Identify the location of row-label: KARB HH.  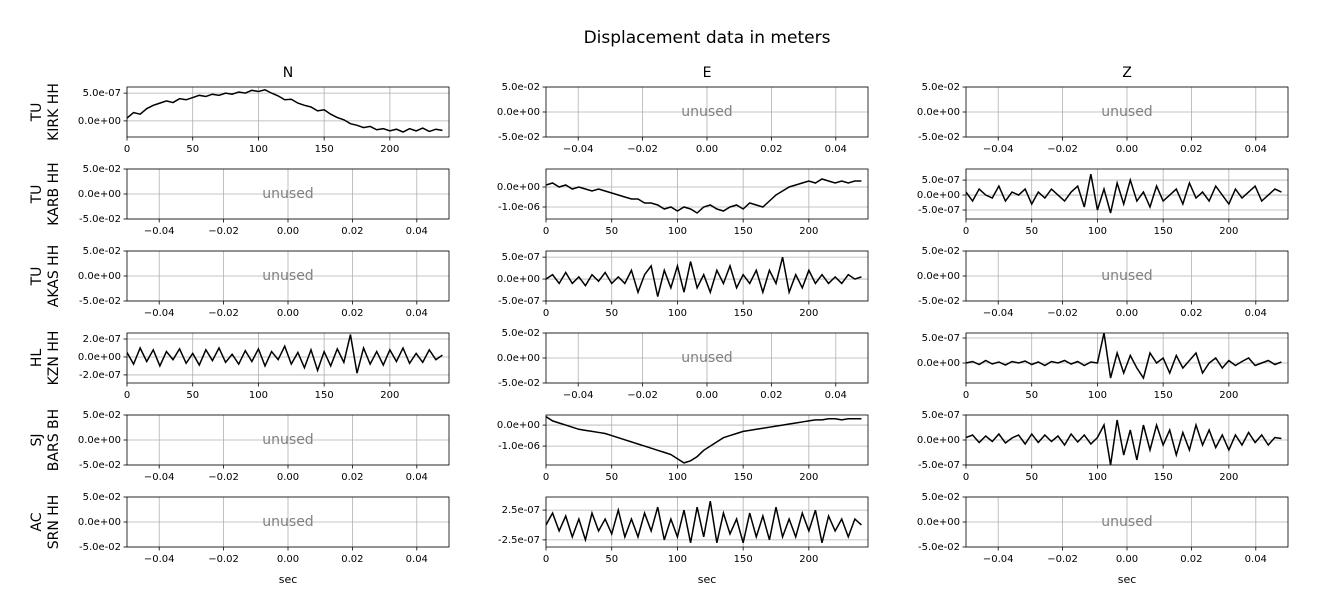
(54, 193).